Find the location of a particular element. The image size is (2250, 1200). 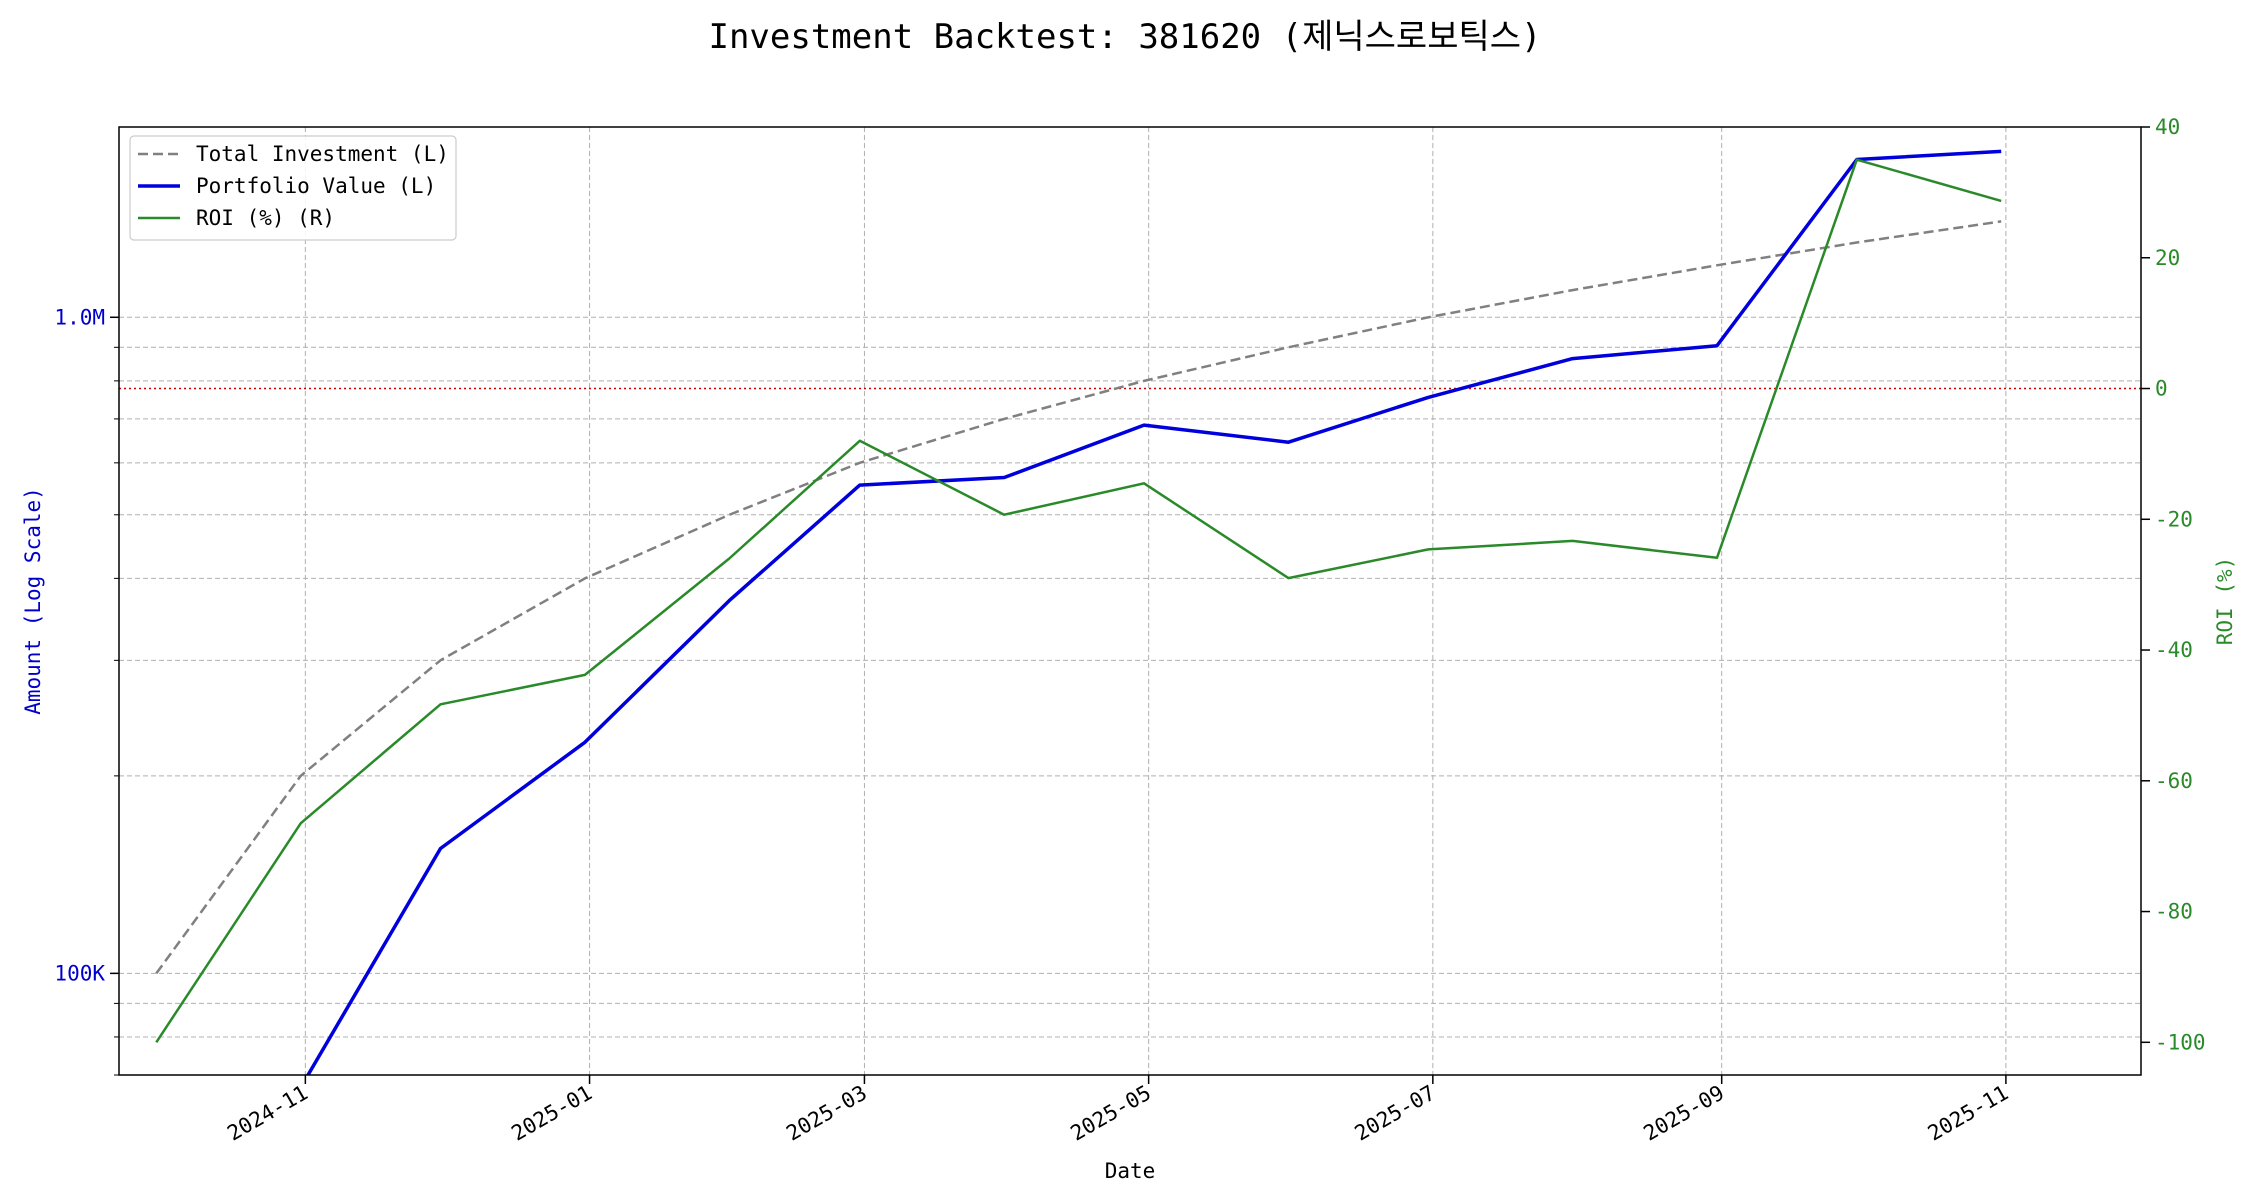

right-tick-label: -40 is located at coordinates (2174, 650).